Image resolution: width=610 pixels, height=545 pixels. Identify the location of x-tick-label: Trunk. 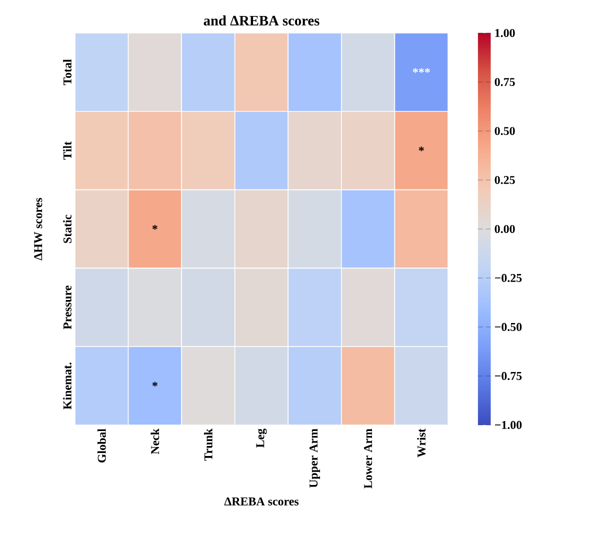
(208, 444).